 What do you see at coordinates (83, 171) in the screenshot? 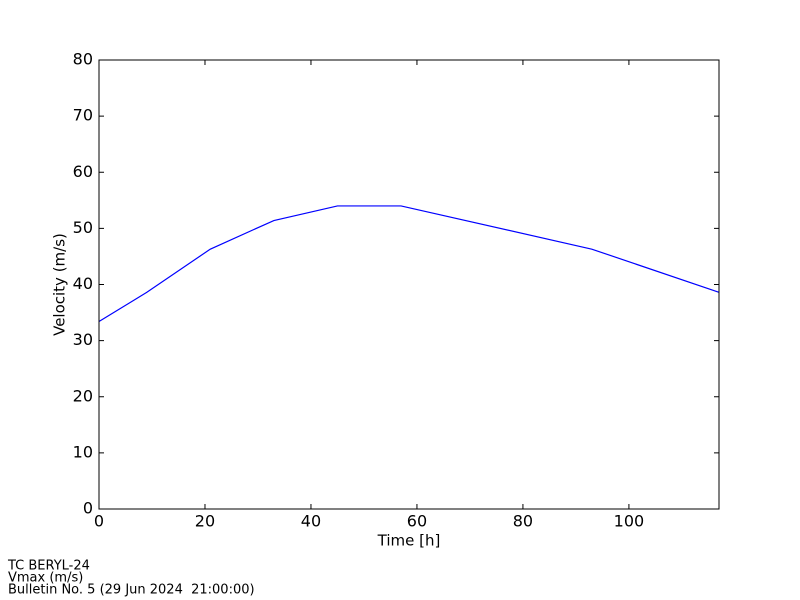
I see `y-tick-label: 60` at bounding box center [83, 171].